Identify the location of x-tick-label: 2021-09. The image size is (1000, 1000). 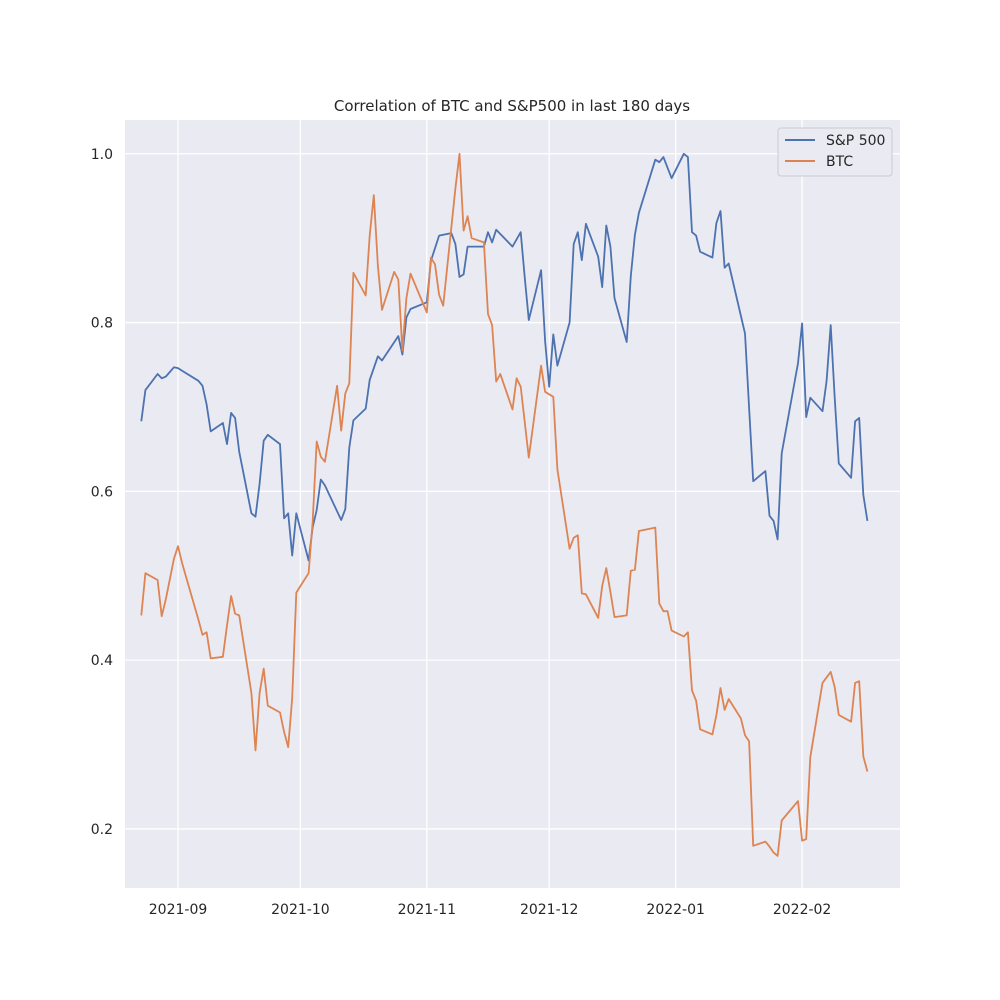
(178, 910).